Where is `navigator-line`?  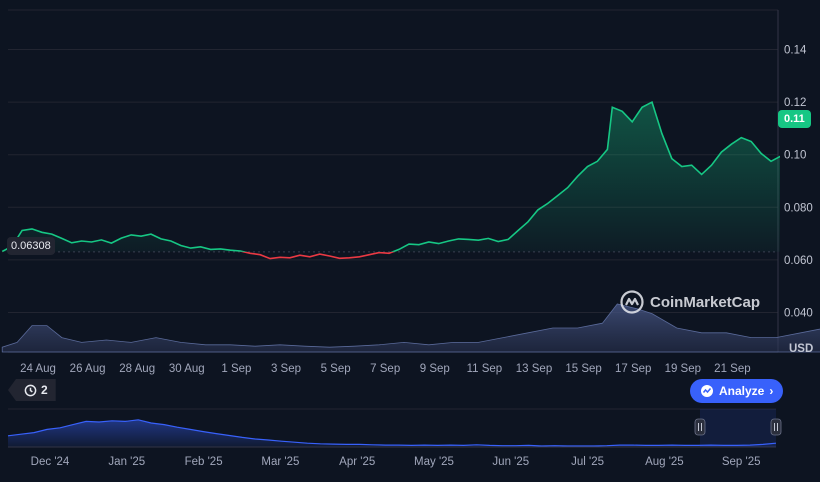
navigator-line is located at coordinates (392, 433).